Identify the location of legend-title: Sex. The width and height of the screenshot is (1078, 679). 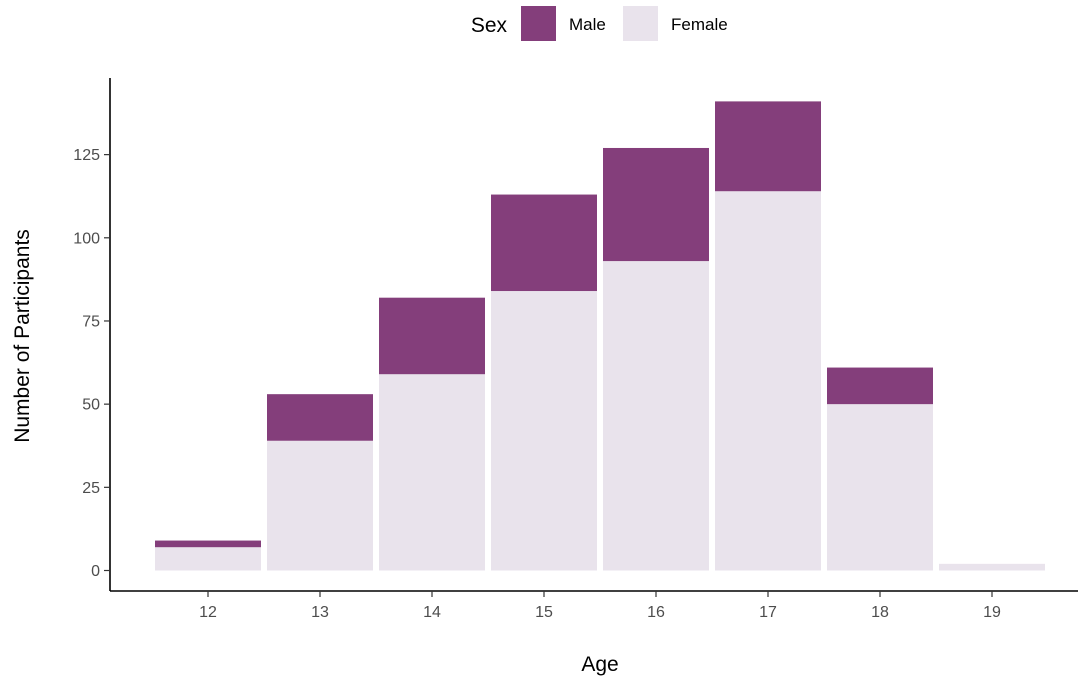
(489, 25).